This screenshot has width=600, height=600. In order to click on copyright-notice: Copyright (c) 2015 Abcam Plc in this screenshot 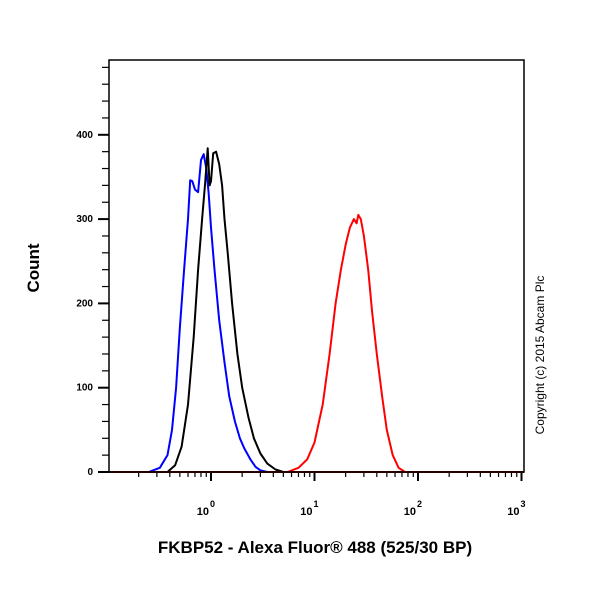, I will do `click(540, 355)`.